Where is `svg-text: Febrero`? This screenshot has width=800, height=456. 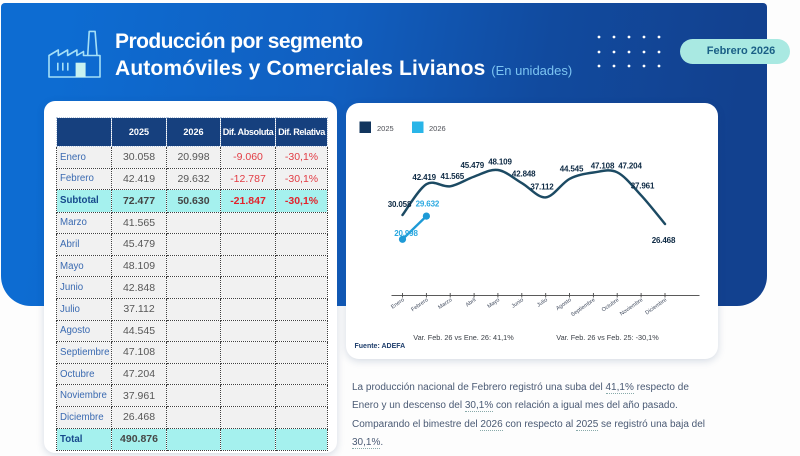
svg-text: Febrero is located at coordinates (419, 305).